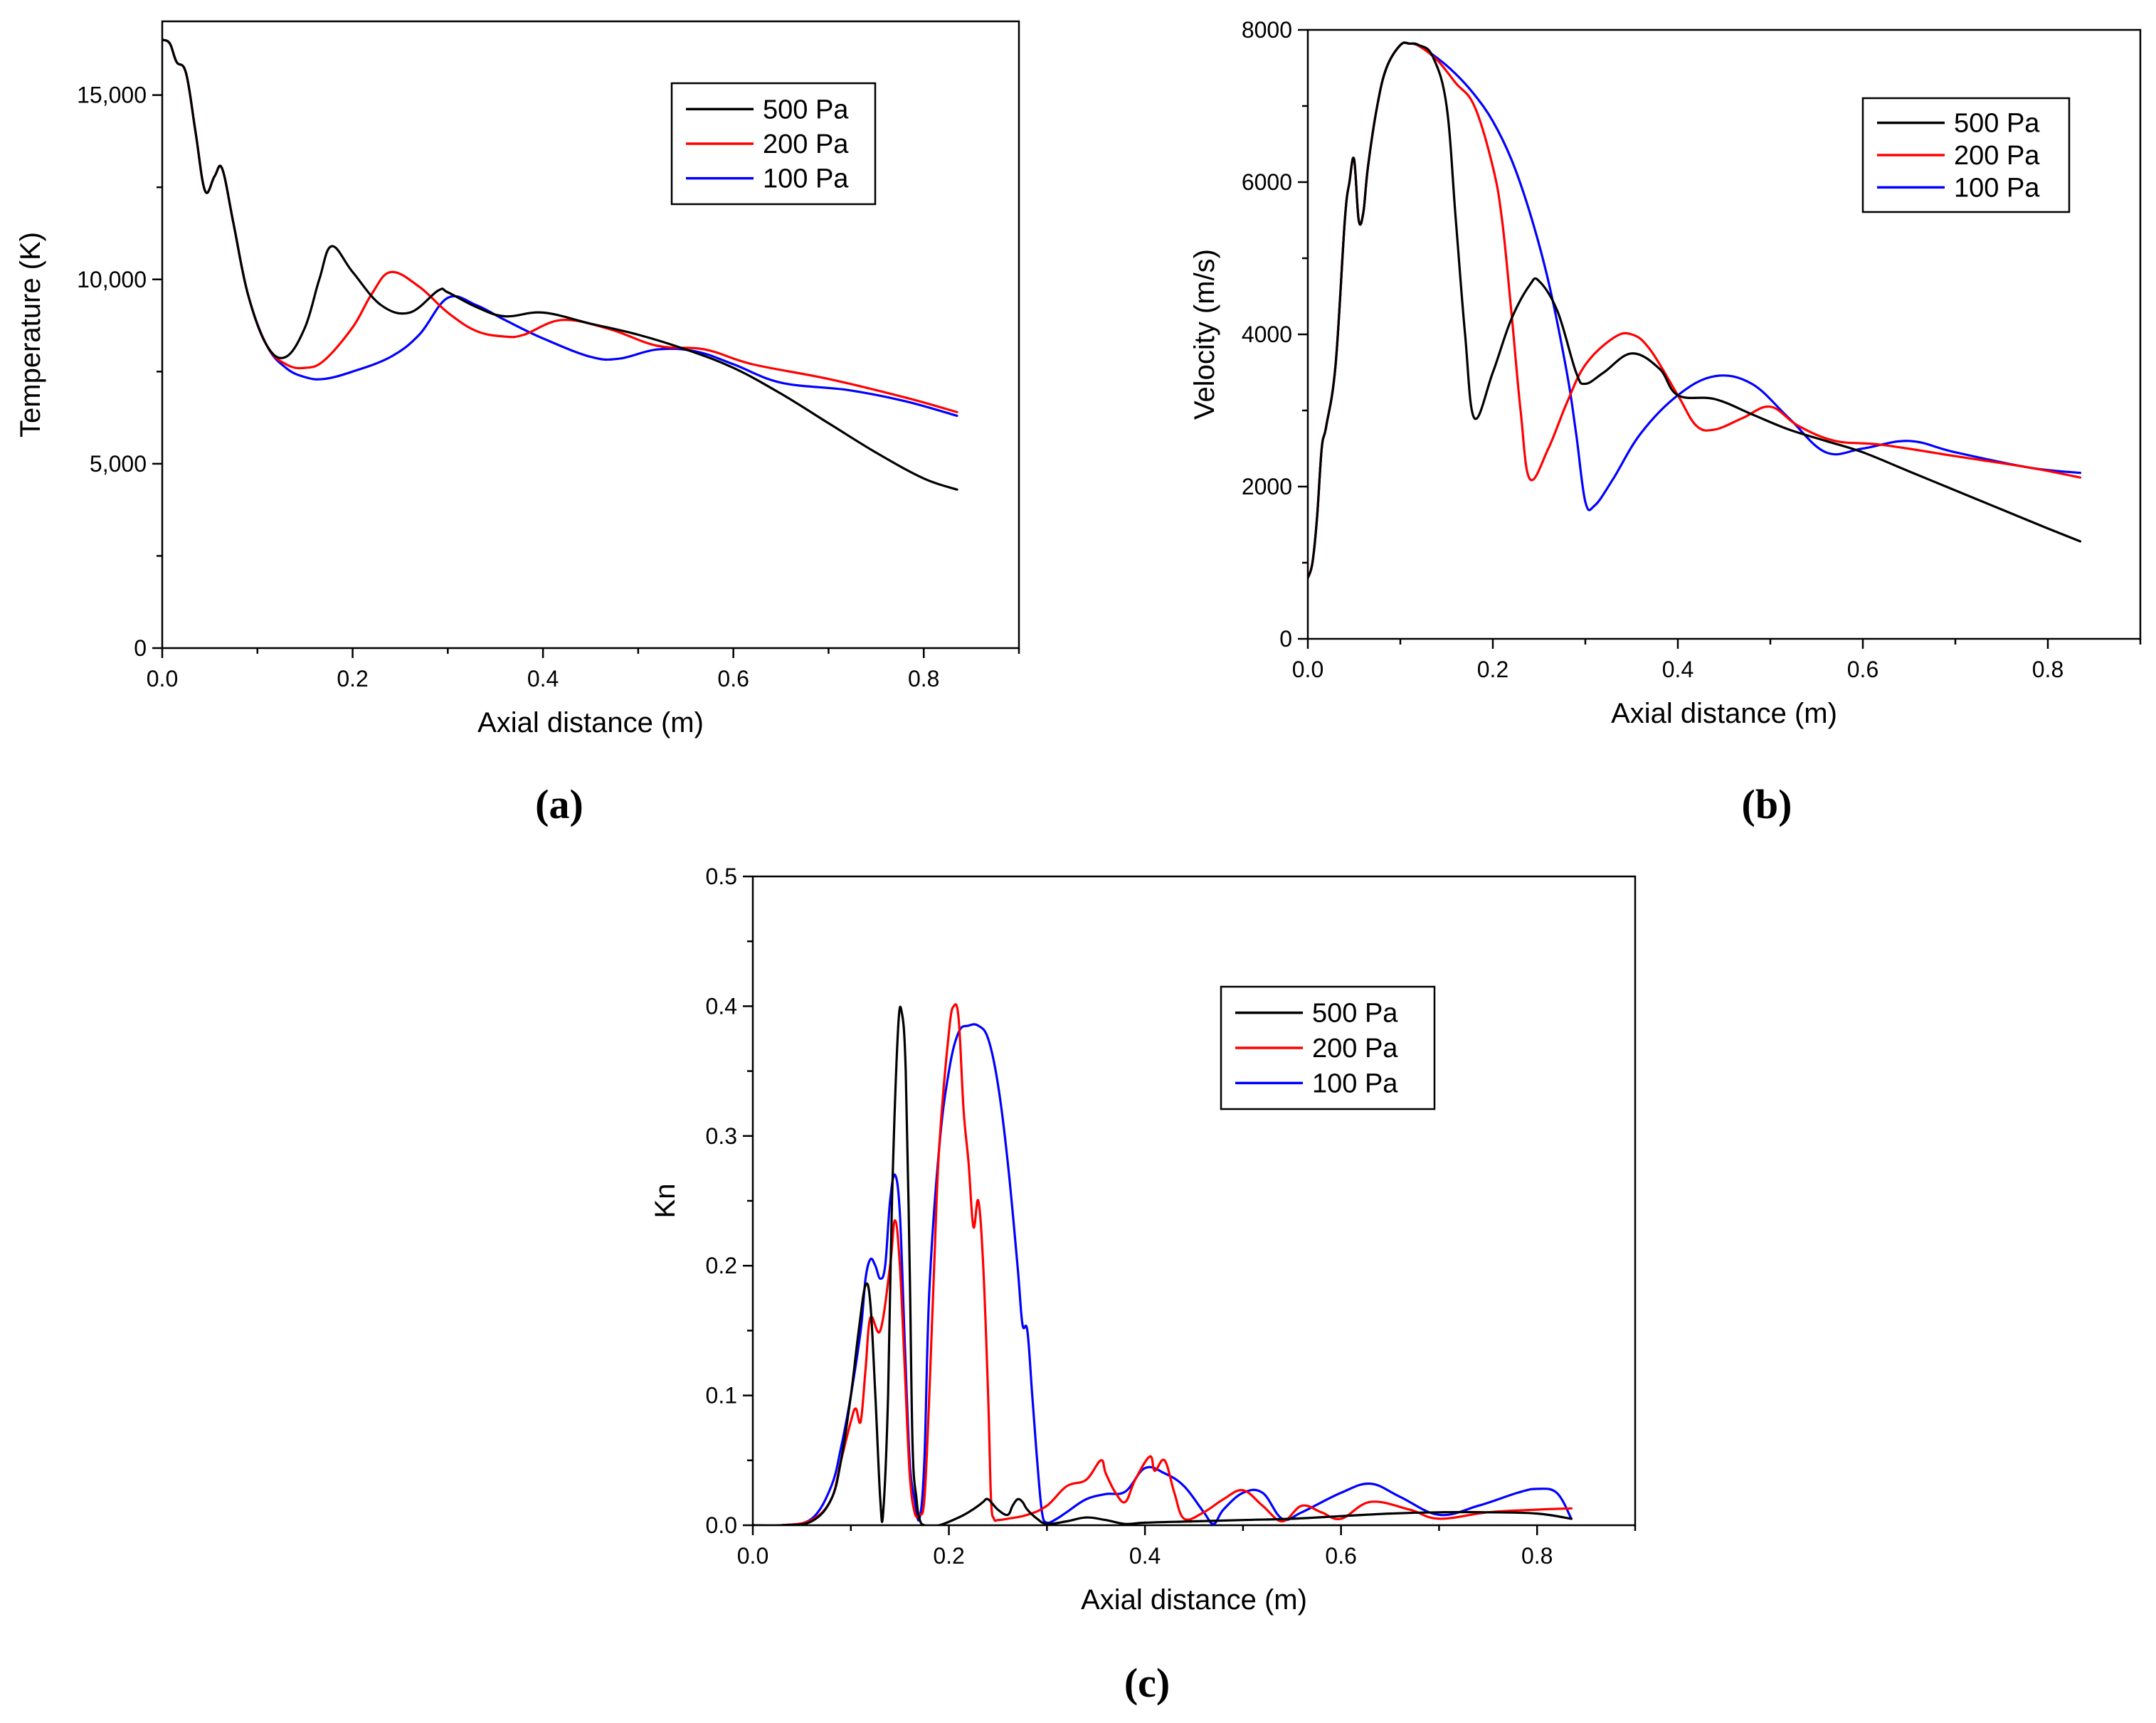 The height and width of the screenshot is (1723, 2156). Describe the element at coordinates (119, 464) in the screenshot. I see `y-tick-label: 5,000` at that location.